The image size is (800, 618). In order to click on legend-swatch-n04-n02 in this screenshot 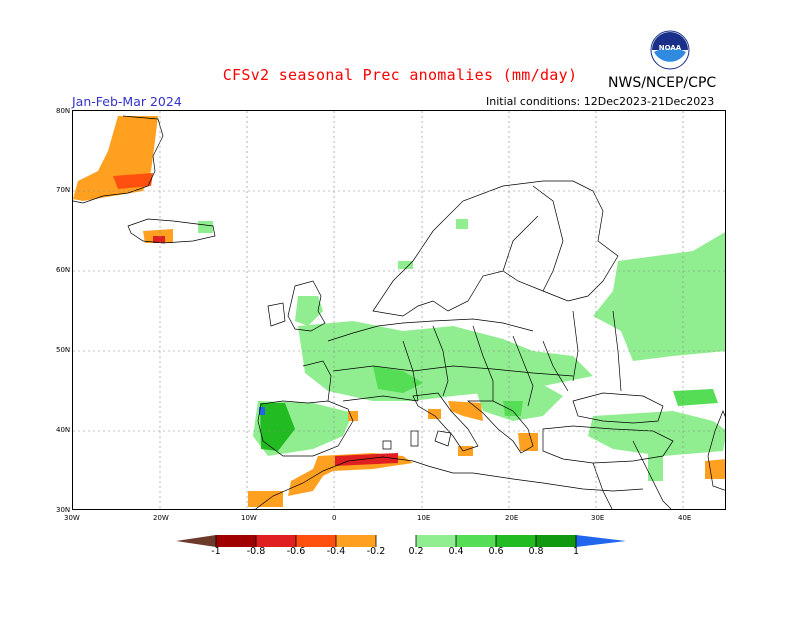, I will do `click(356, 541)`.